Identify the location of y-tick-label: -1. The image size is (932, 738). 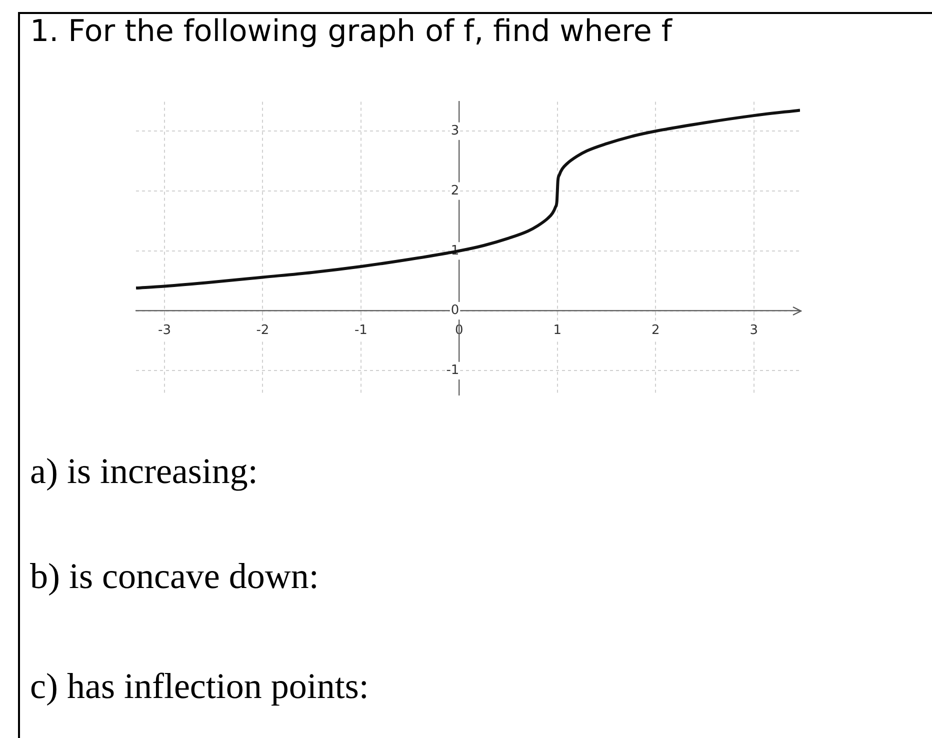
(453, 370).